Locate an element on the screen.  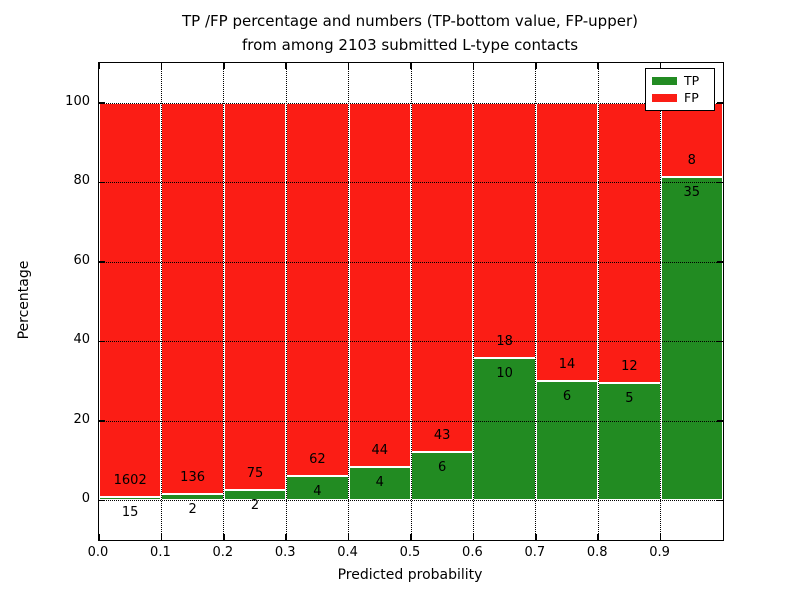
y-tick-label: 100 is located at coordinates (77, 101).